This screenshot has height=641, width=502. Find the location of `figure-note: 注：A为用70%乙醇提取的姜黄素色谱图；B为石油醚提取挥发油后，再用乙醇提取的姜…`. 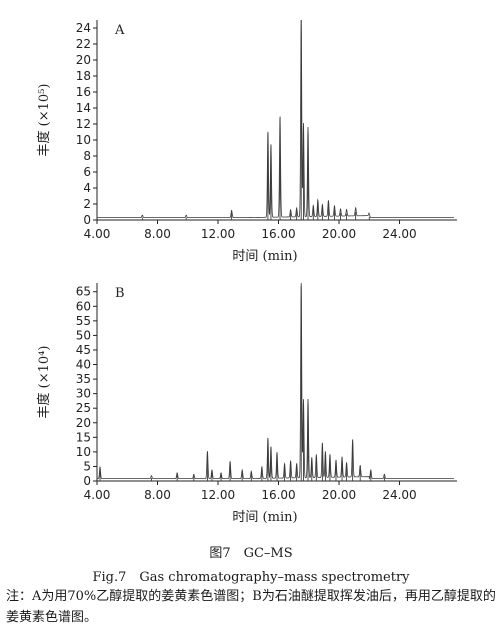

figure-note: 注：A为用70%乙醇提取的姜黄素色谱图；B为石油醚提取挥发油后，再用乙醇提取的姜… is located at coordinates (251, 607).